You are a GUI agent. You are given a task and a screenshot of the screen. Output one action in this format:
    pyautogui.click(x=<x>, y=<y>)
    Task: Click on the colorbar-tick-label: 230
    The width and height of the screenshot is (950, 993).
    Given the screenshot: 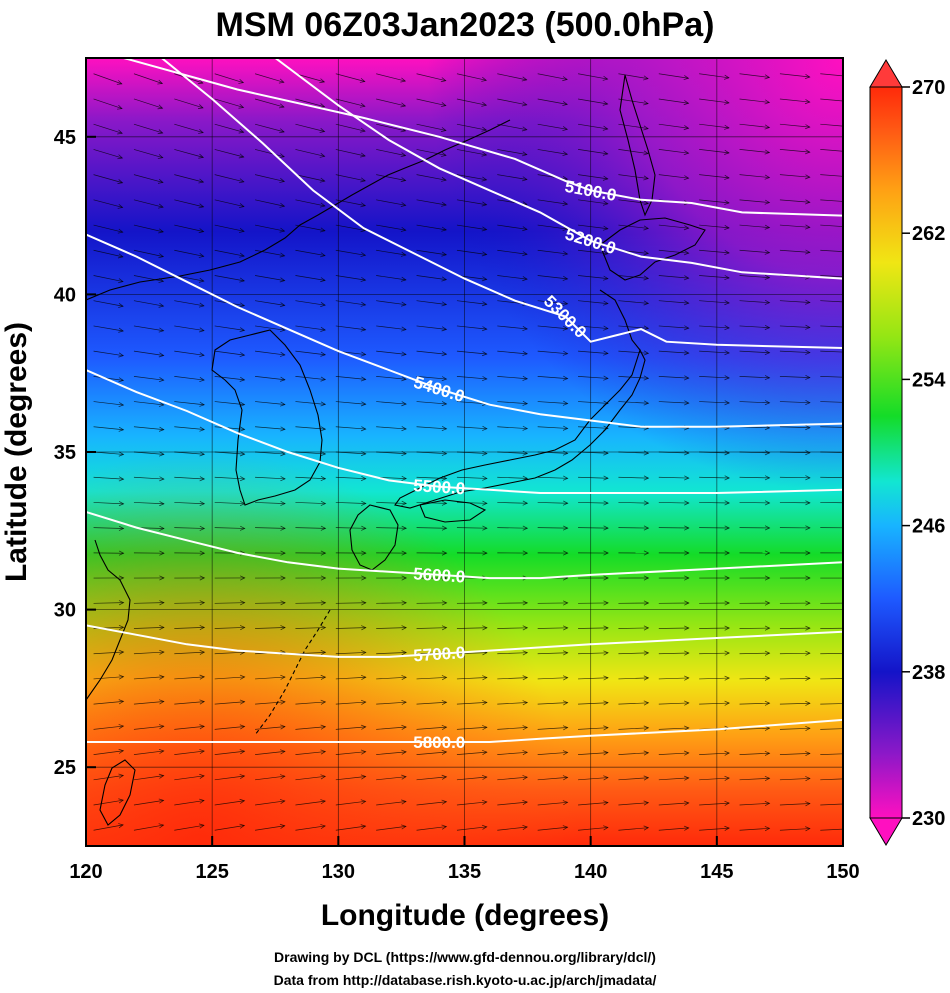 What is the action you would take?
    pyautogui.click(x=928, y=819)
    